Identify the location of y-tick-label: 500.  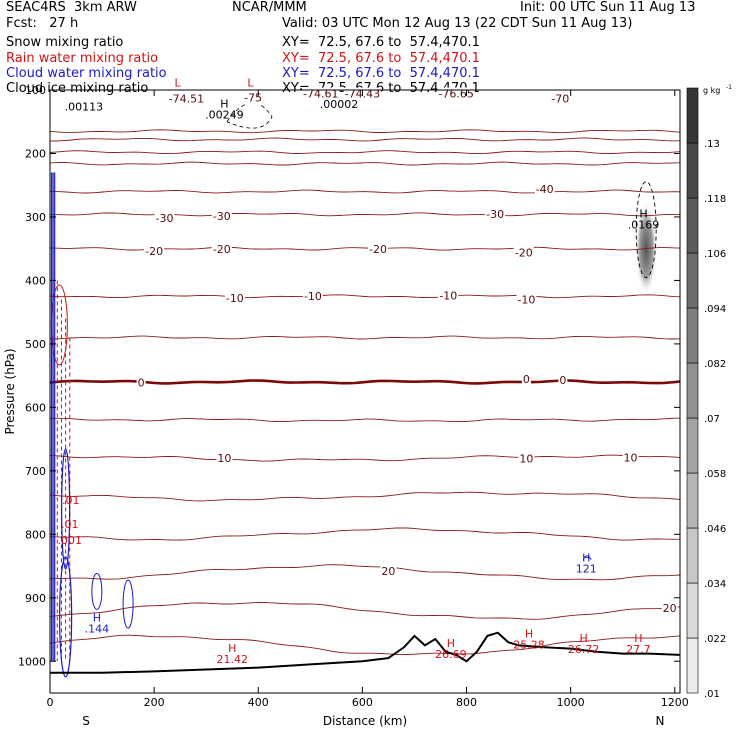
(35, 344).